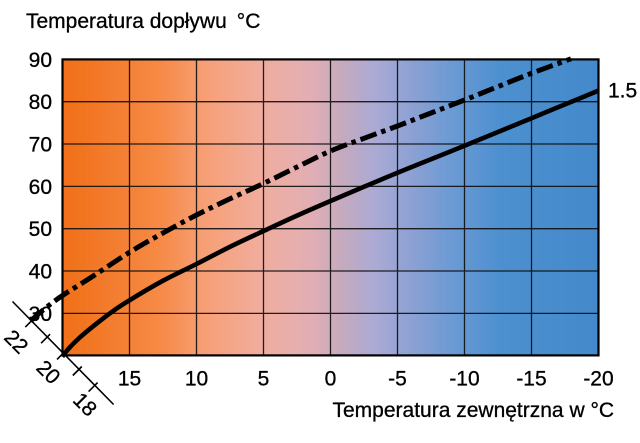  What do you see at coordinates (622, 91) in the screenshot?
I see `svg-text: 1.5` at bounding box center [622, 91].